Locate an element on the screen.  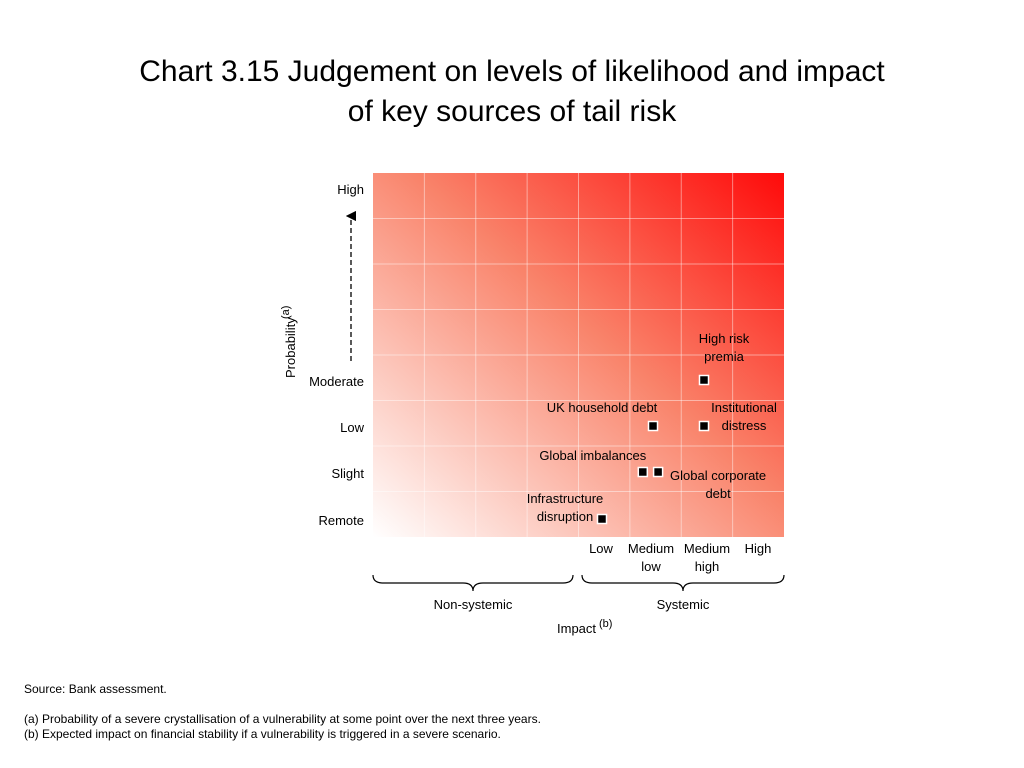
x-tick-label: Medium low is located at coordinates (651, 557).